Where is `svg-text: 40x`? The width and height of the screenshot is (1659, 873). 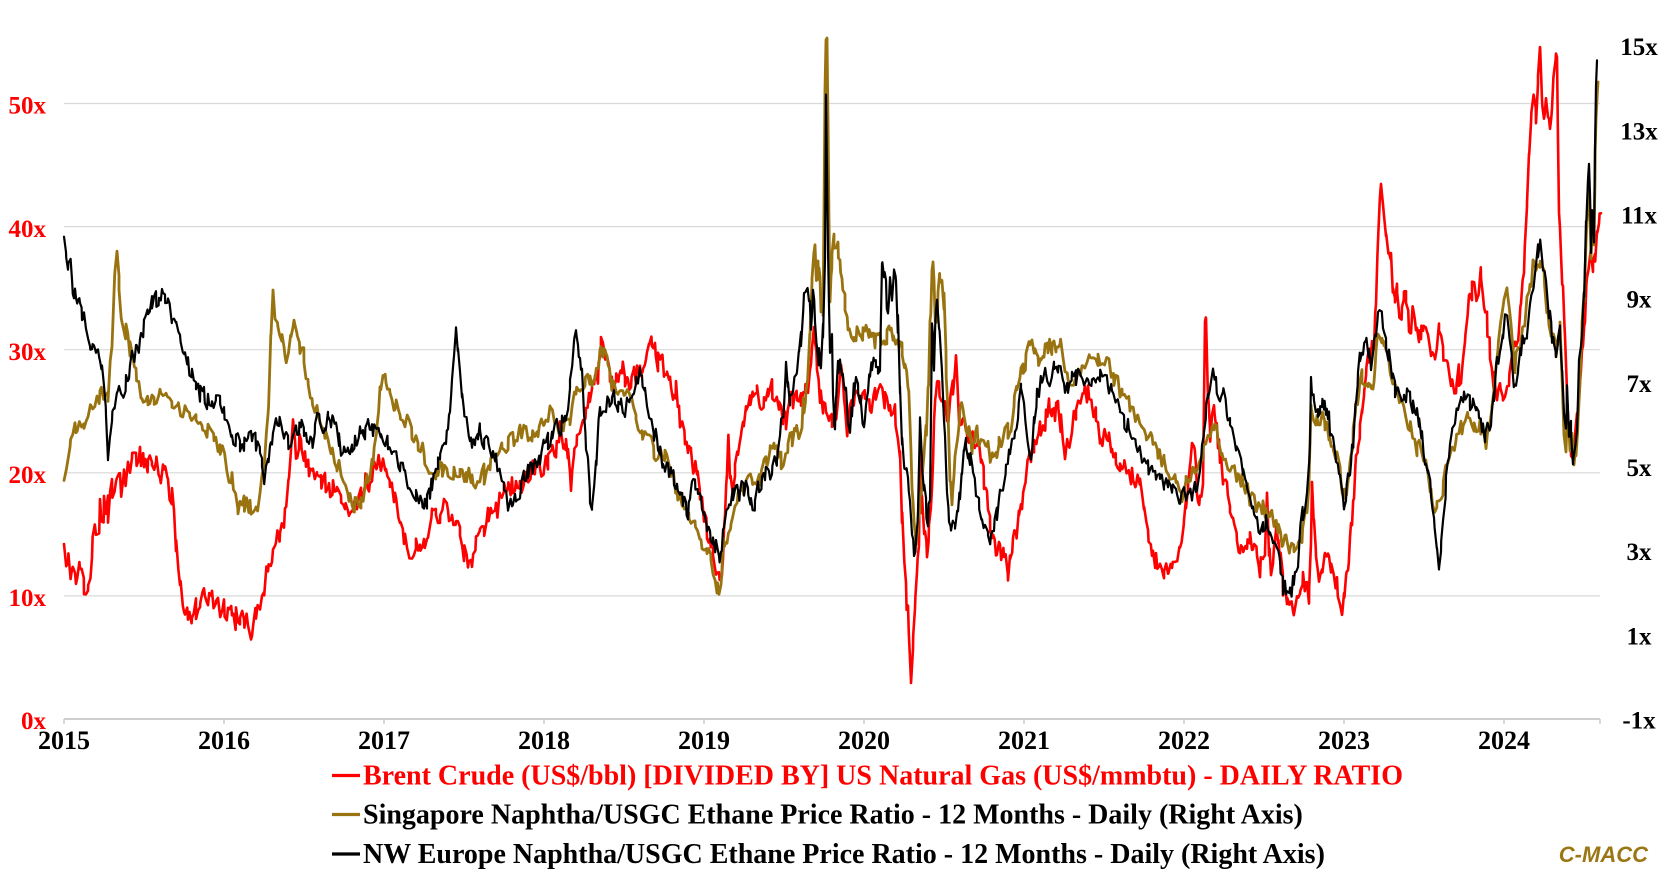 svg-text: 40x is located at coordinates (28, 229).